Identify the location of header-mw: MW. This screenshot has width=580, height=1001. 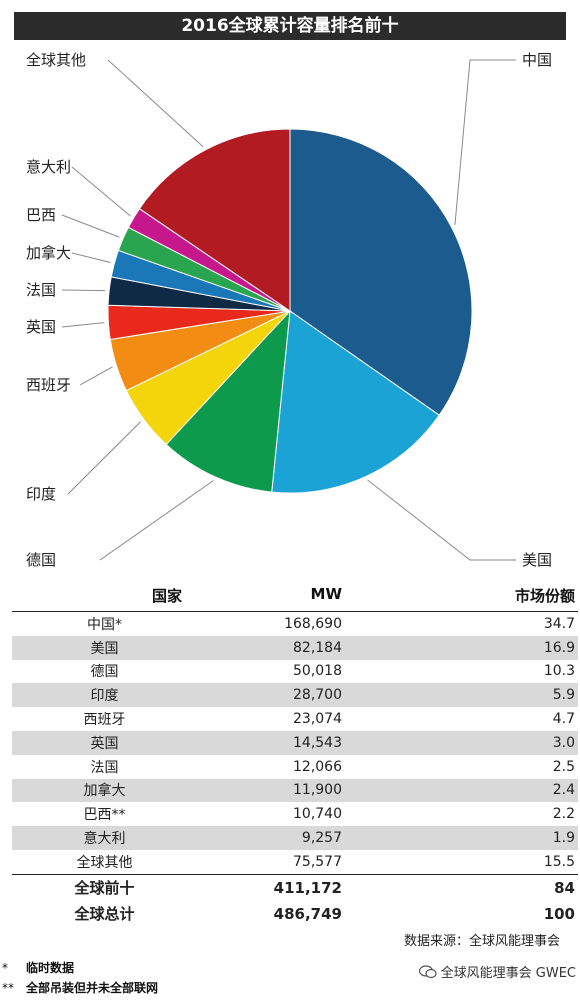
(326, 594).